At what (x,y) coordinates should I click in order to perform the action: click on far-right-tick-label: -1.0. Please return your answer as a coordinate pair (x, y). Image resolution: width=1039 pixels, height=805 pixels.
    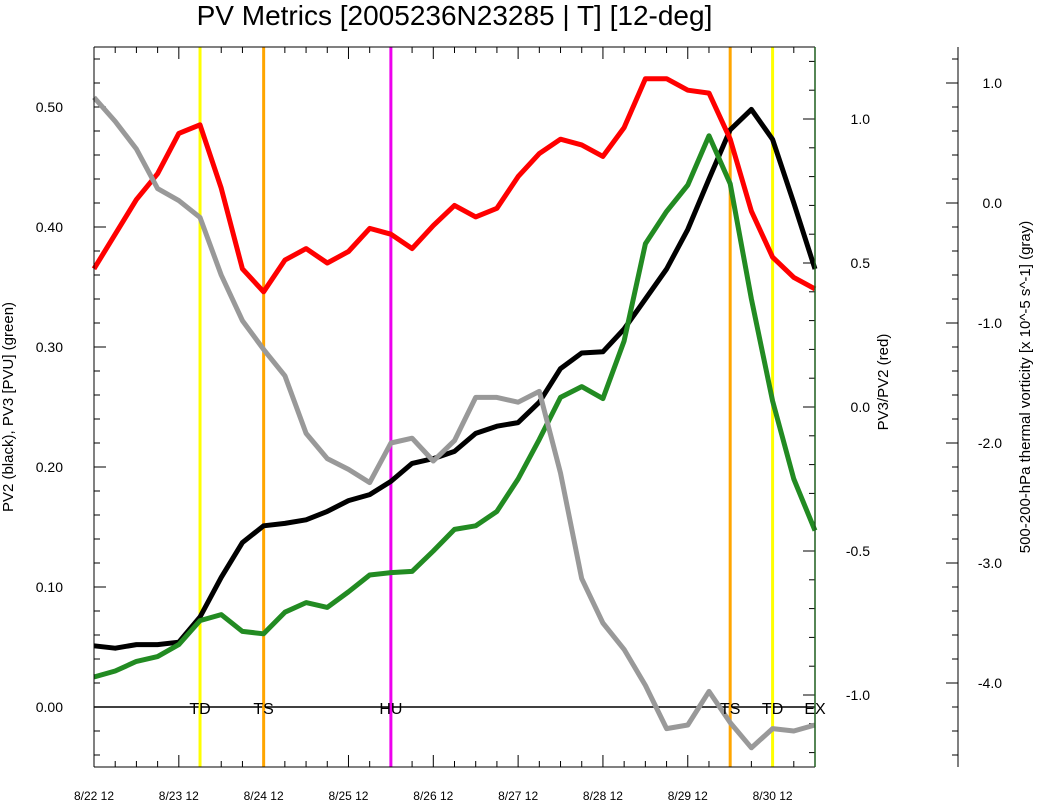
    Looking at the image, I should click on (990, 323).